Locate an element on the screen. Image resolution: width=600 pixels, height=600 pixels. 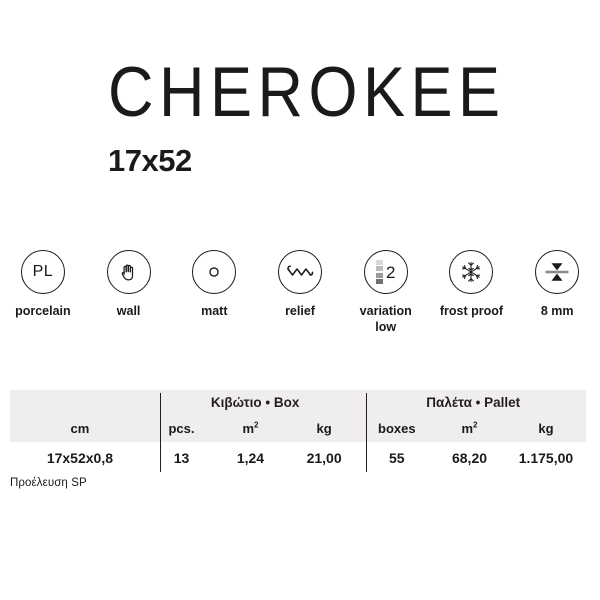
column-divider-pallet is located at coordinates (367, 417).